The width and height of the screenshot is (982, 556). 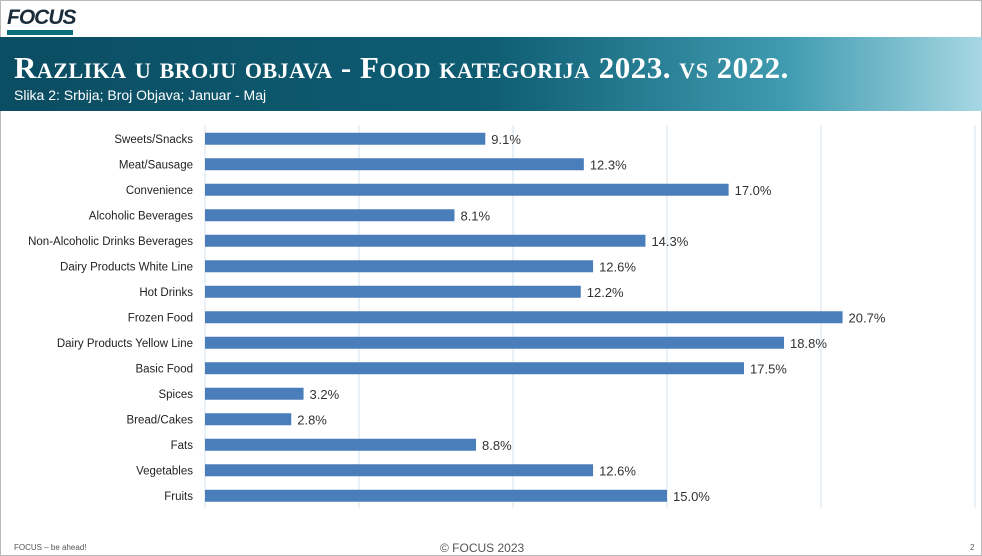 I want to click on category-label: Fats, so click(x=182, y=446).